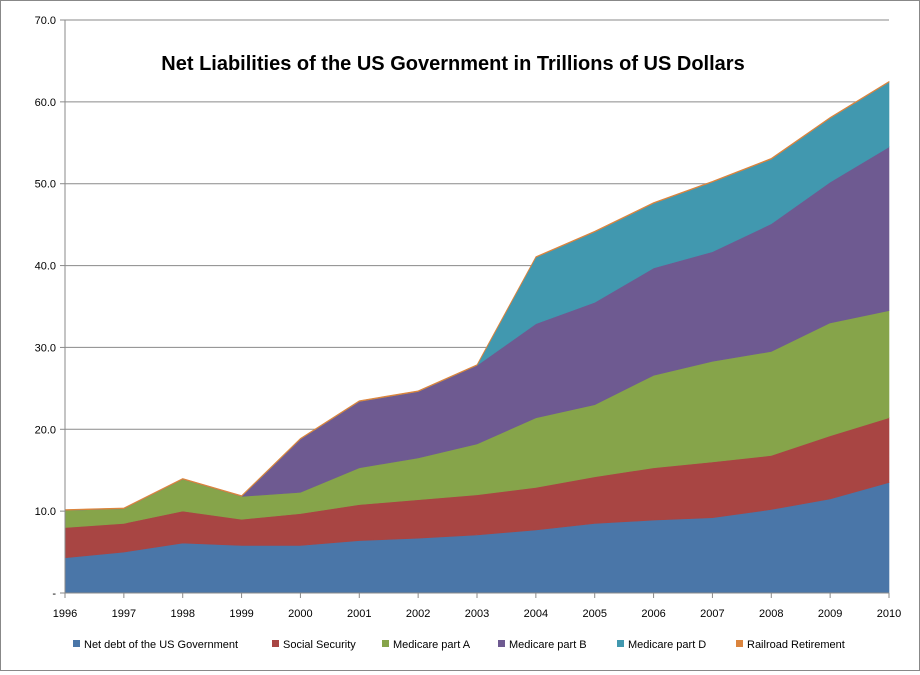  What do you see at coordinates (359, 614) in the screenshot?
I see `x-tick-label: 2001` at bounding box center [359, 614].